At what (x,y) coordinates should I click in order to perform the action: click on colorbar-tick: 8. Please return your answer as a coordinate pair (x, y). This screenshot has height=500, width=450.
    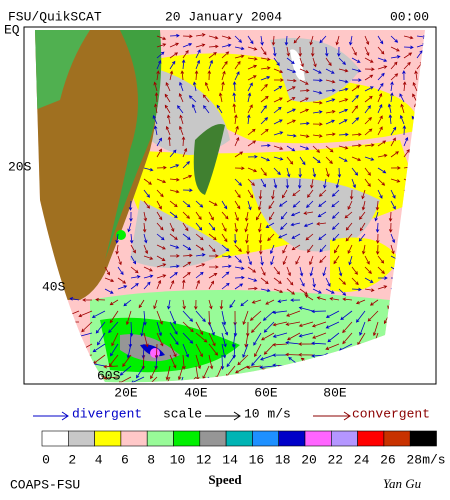
    Looking at the image, I should click on (151, 459).